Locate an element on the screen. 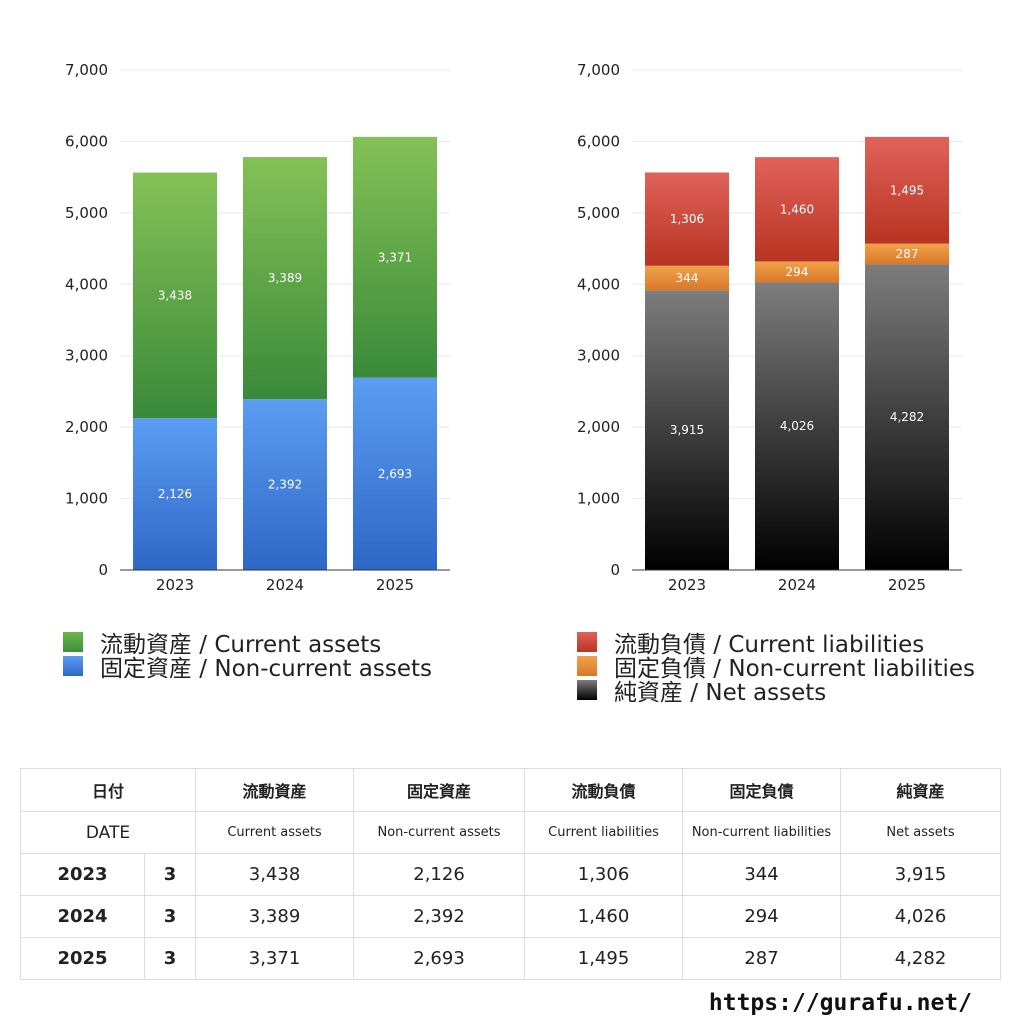 The height and width of the screenshot is (1024, 1024). data-label: 294 is located at coordinates (797, 272).